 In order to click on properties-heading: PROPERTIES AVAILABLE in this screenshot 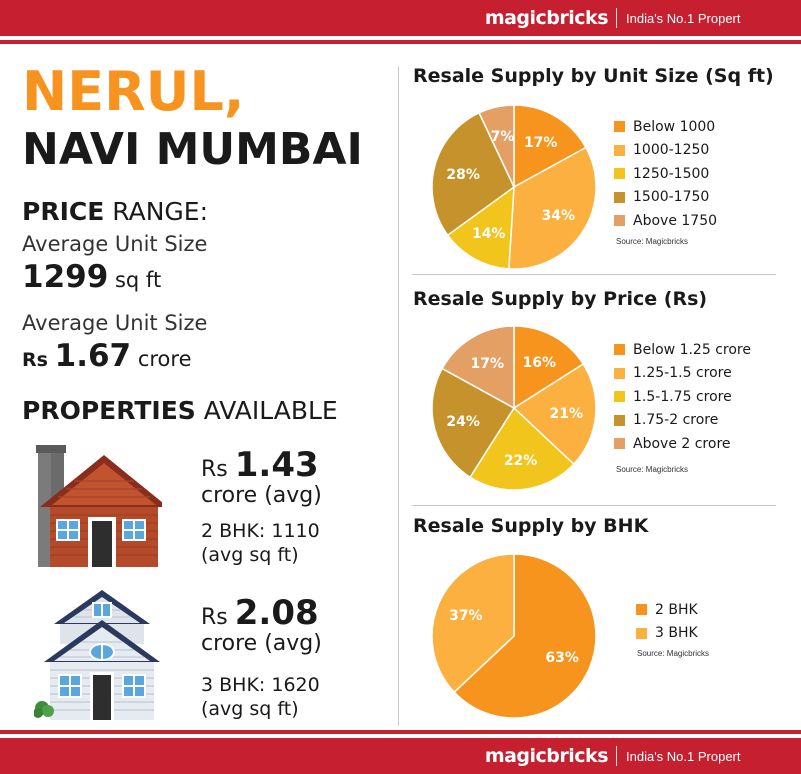, I will do `click(180, 410)`.